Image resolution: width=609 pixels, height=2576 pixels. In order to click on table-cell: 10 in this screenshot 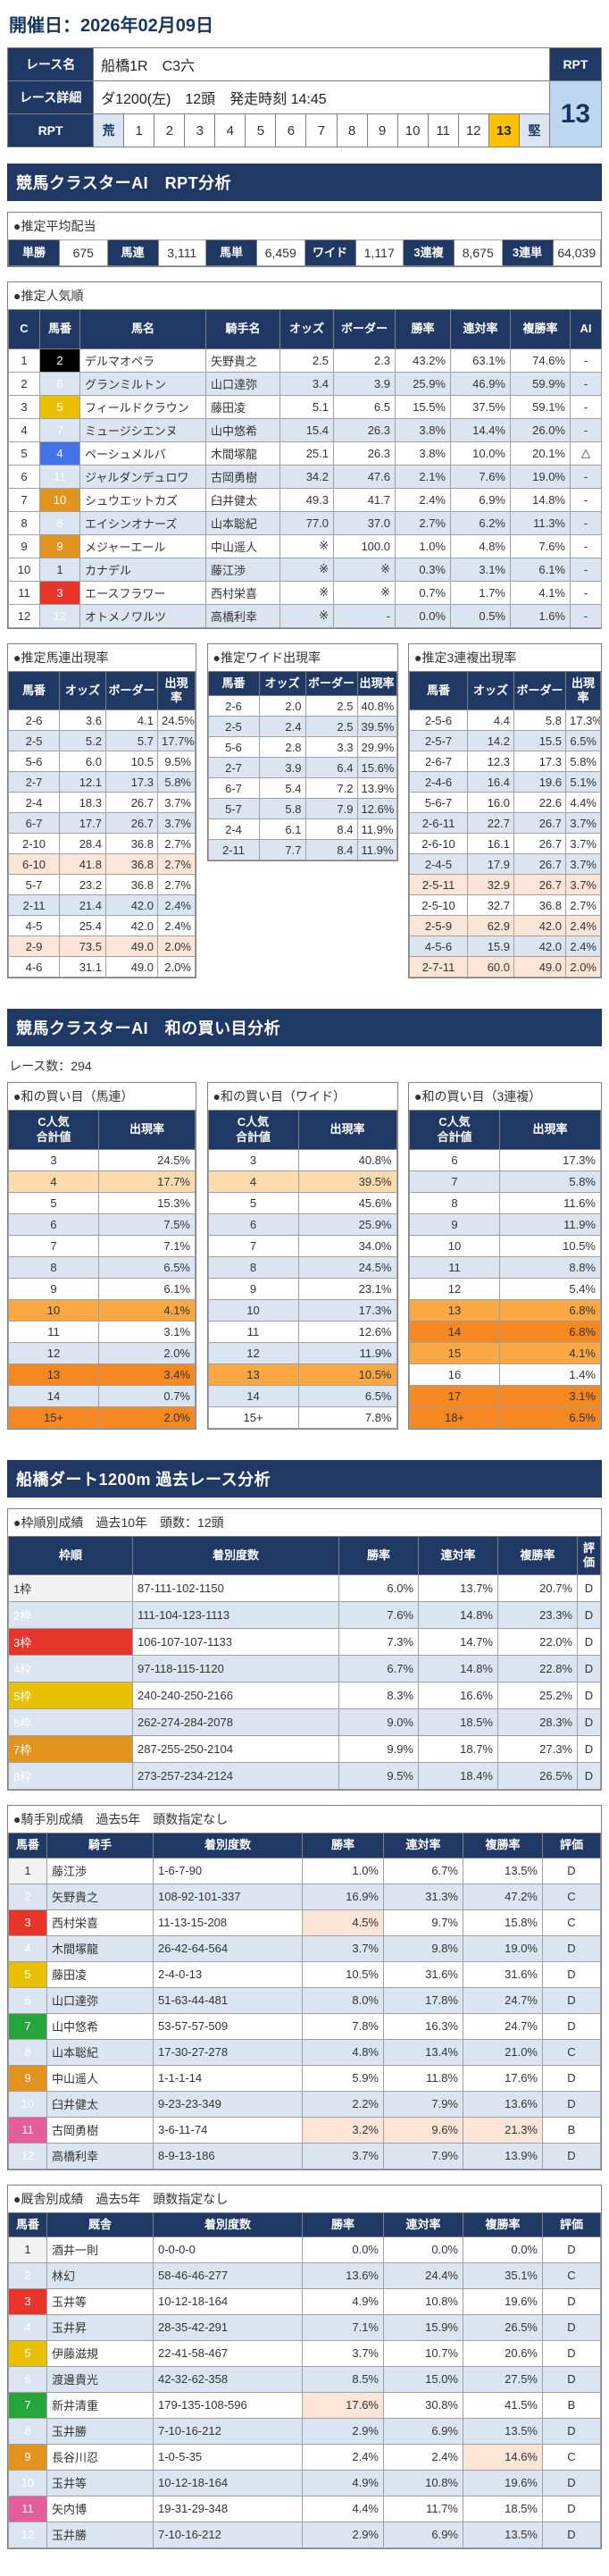, I will do `click(253, 1310)`.